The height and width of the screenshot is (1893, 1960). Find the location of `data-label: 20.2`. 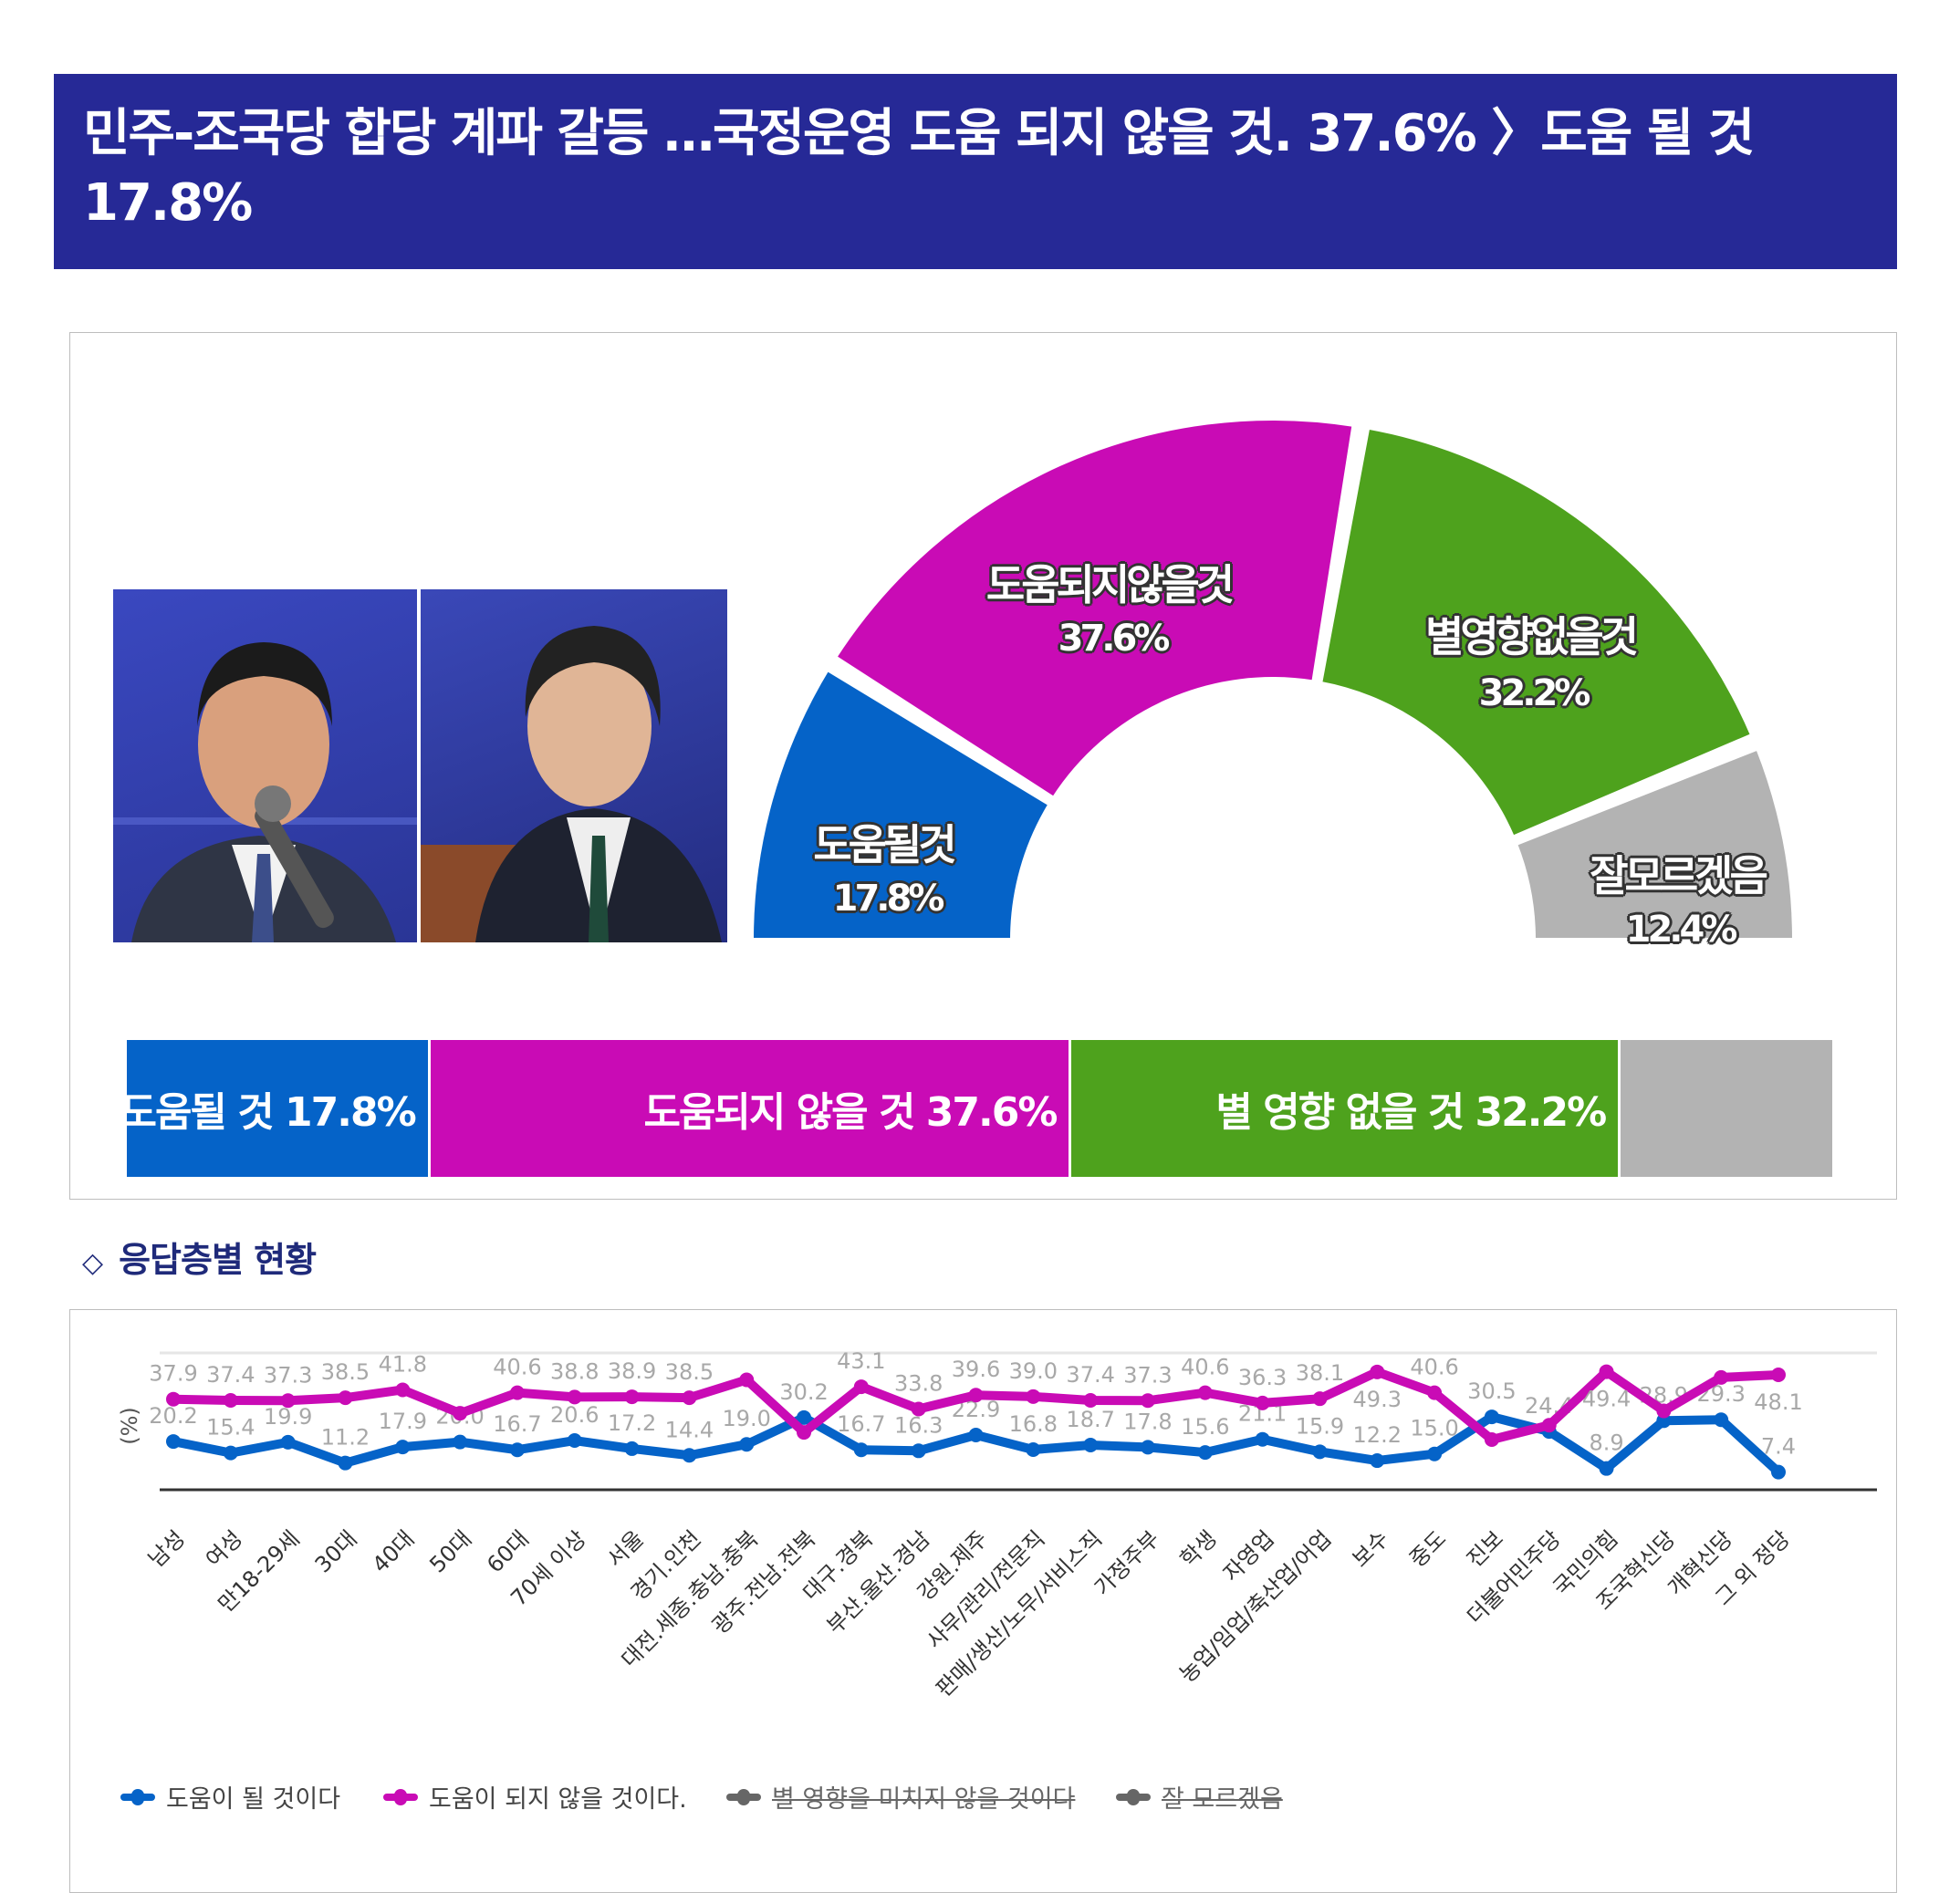

data-label: 20.2 is located at coordinates (173, 1416).